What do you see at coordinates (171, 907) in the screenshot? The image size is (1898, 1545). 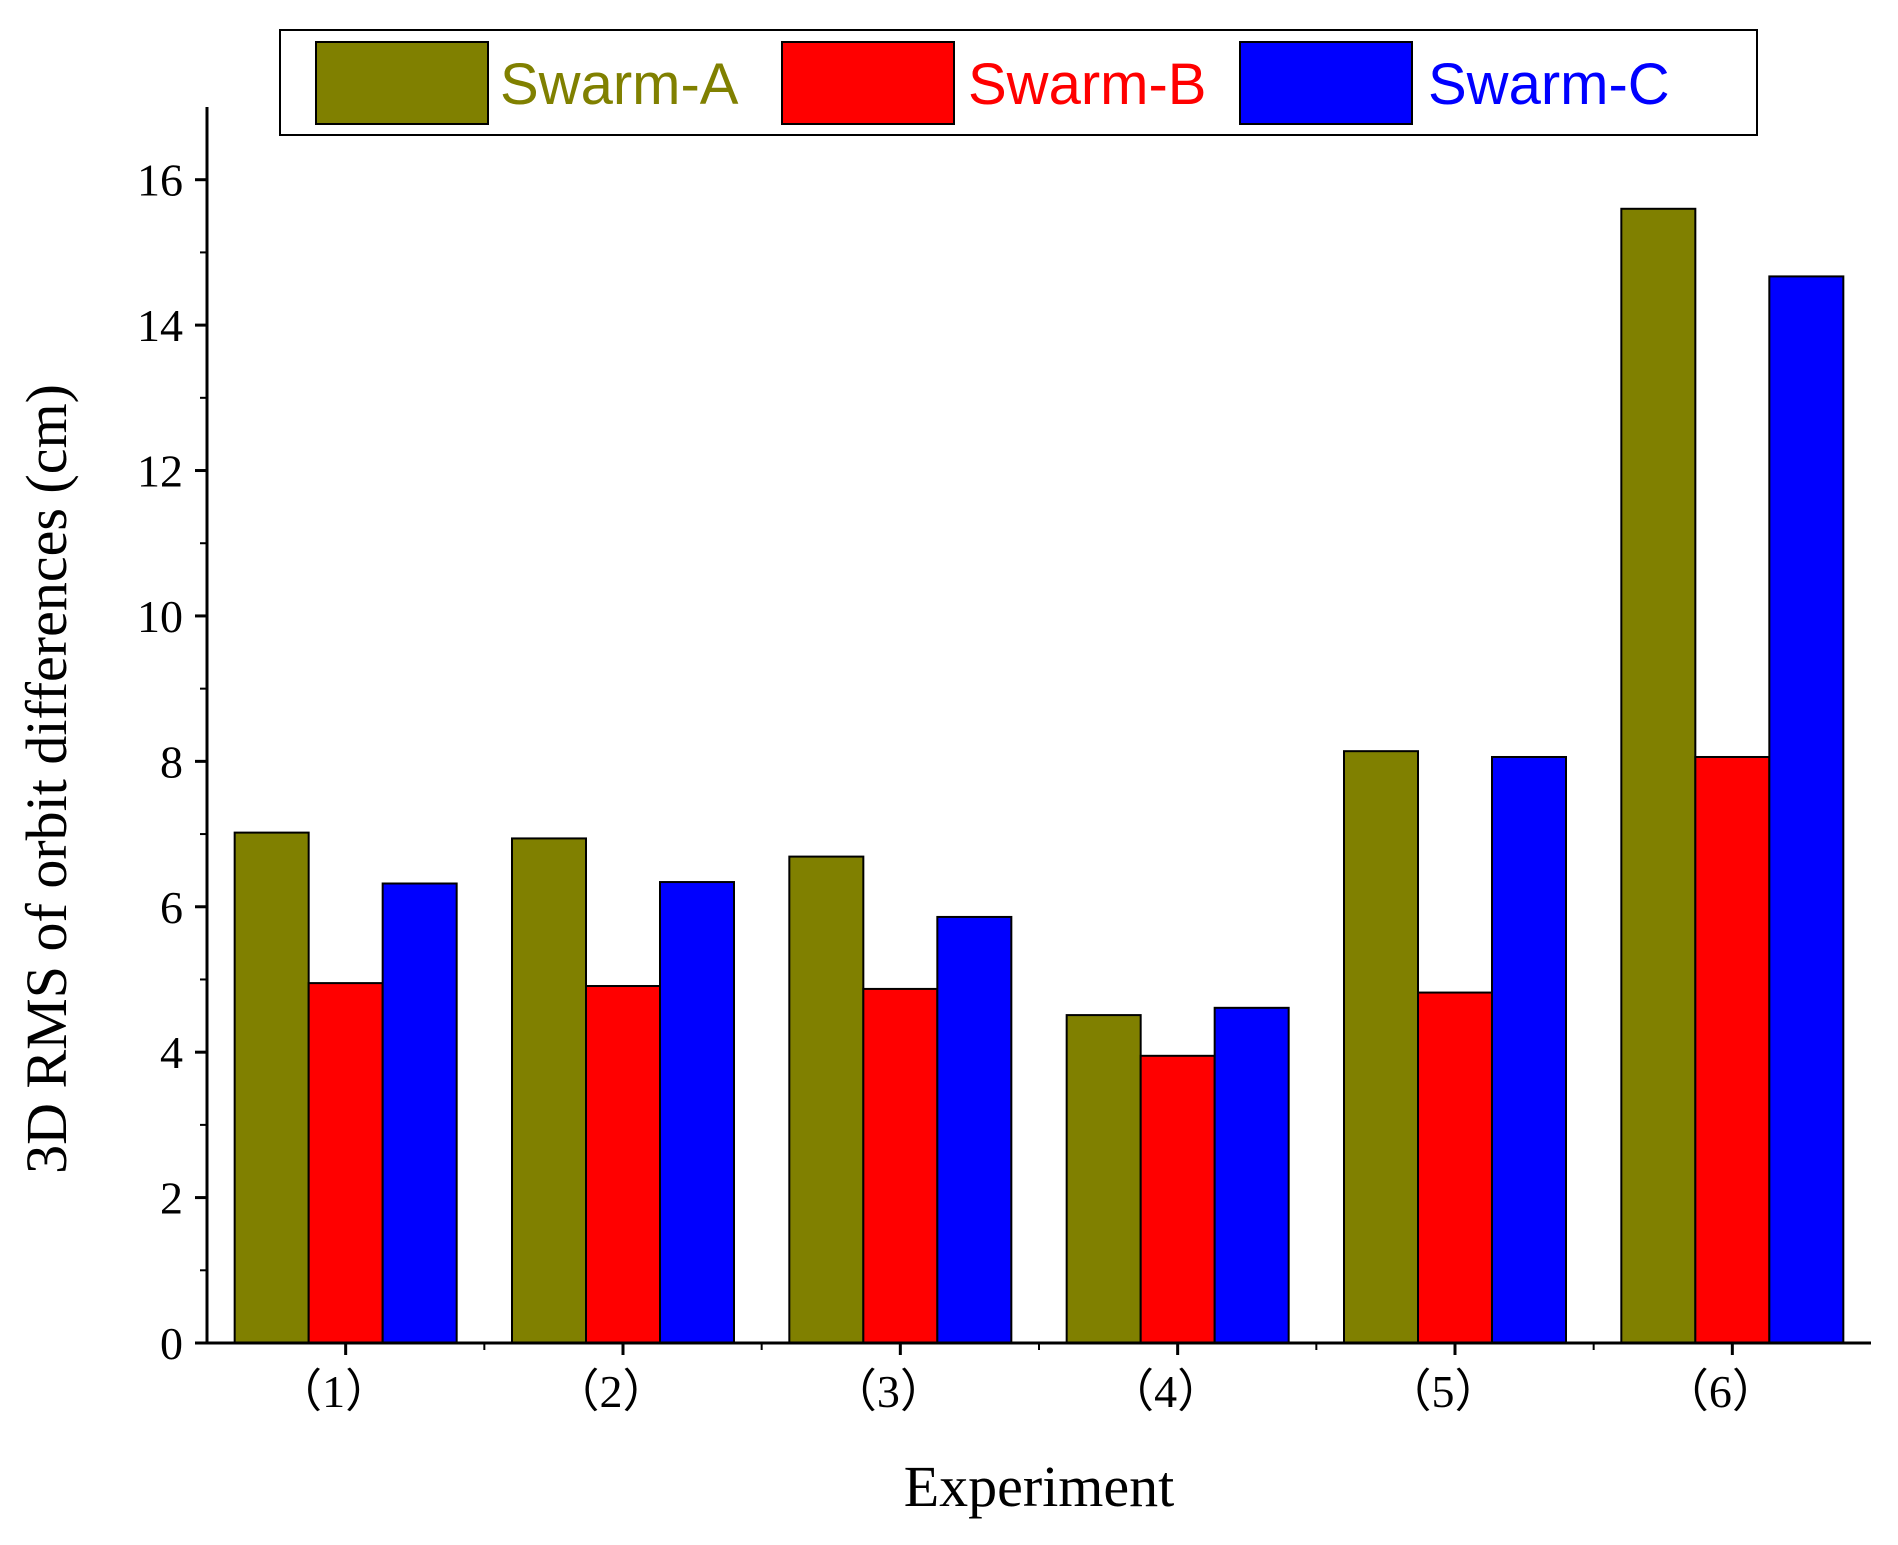 I see `y-tick-label: 6` at bounding box center [171, 907].